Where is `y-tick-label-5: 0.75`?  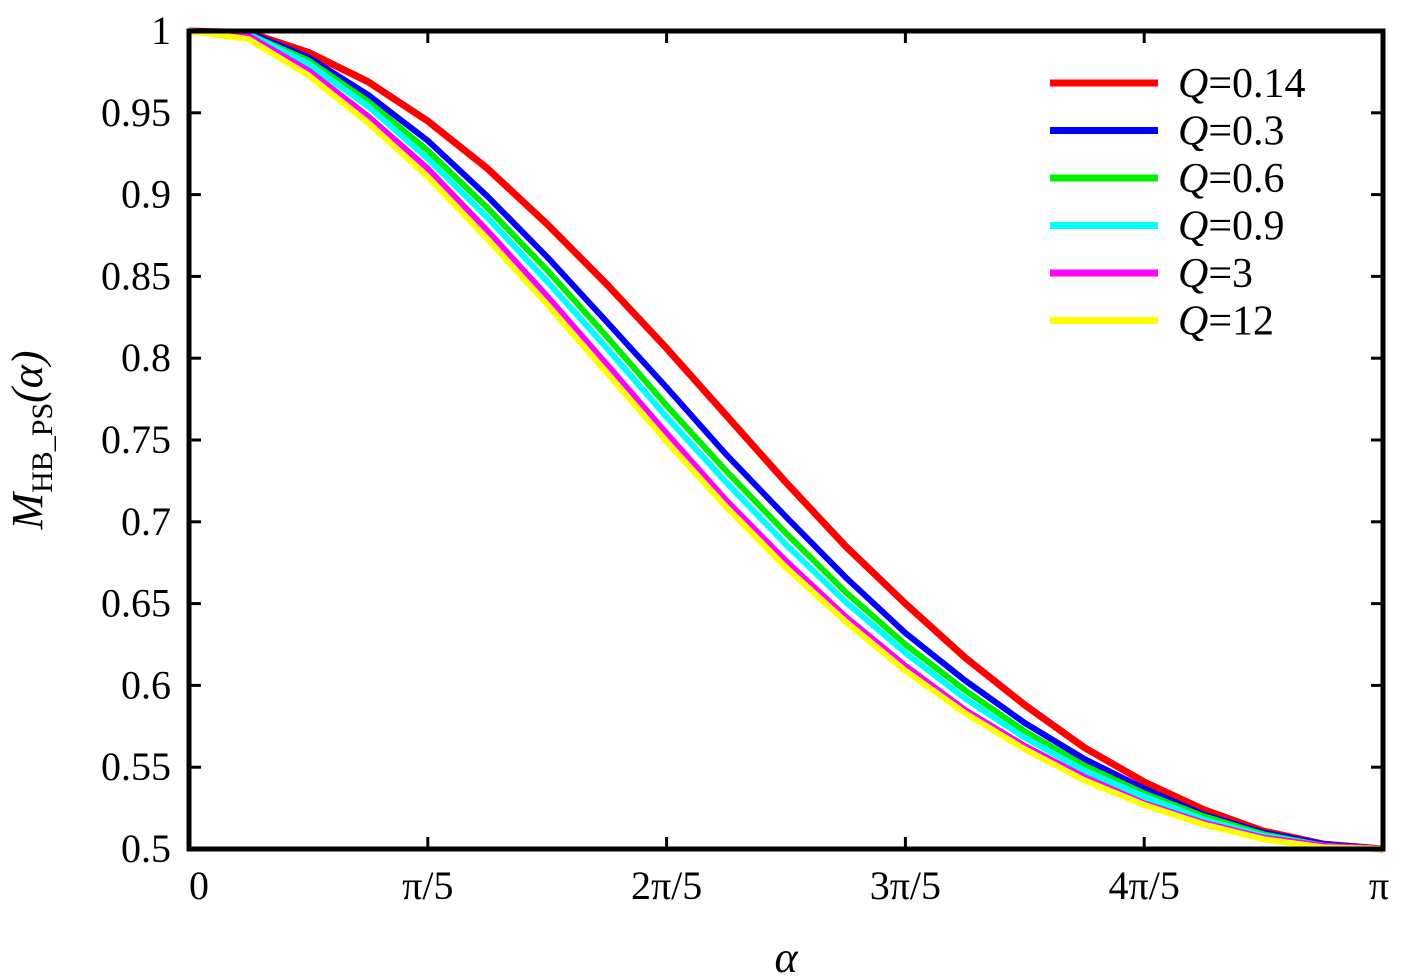 y-tick-label-5: 0.75 is located at coordinates (136, 439).